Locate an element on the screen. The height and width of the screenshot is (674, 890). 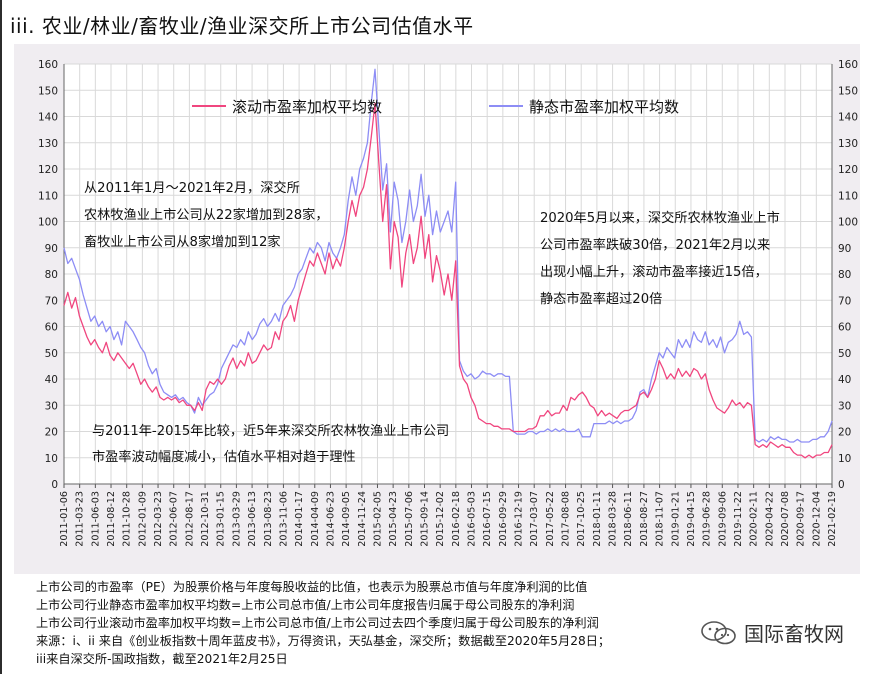
wechat-icon is located at coordinates (718, 632).